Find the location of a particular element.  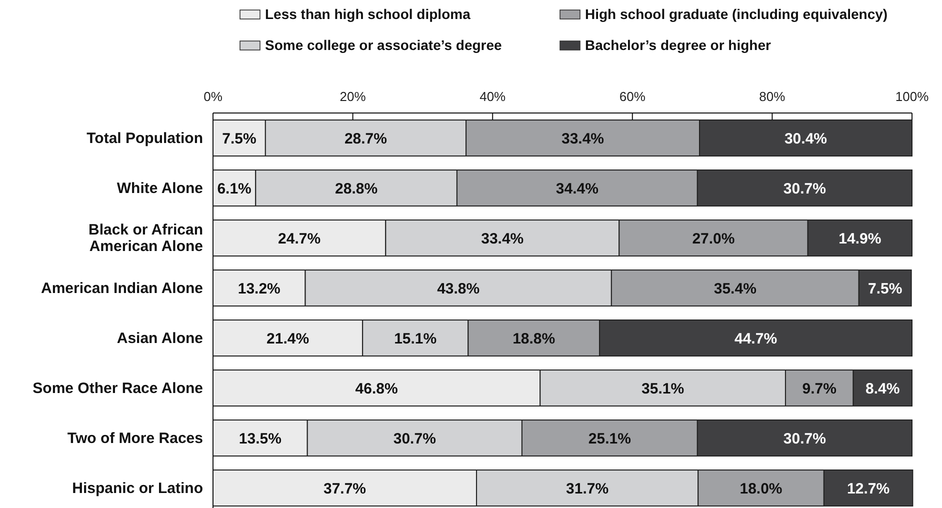

x-tick-label: 100% is located at coordinates (912, 96).